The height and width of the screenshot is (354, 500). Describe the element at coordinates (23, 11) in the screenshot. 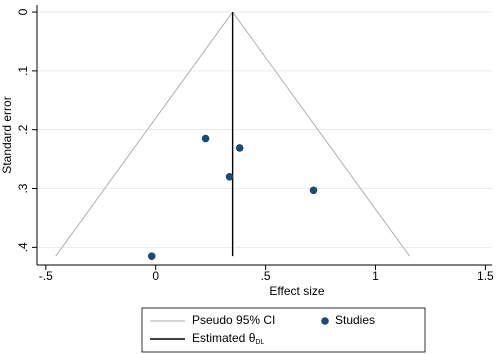

I see `y-tick-label: 0` at that location.